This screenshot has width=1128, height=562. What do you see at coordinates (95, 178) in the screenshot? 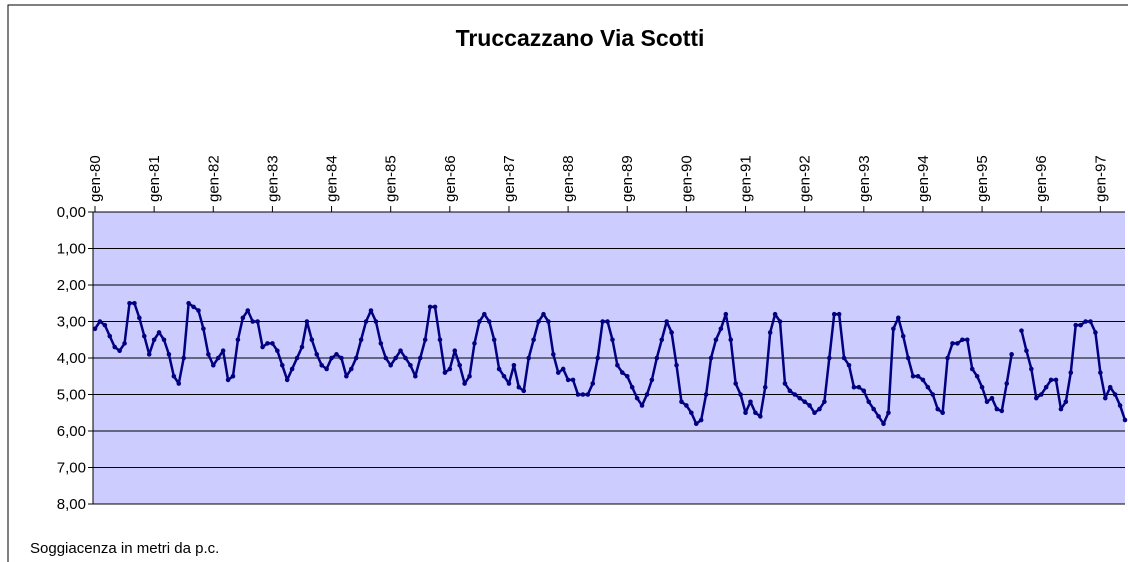
I see `x-tick-label: gen-80` at bounding box center [95, 178].